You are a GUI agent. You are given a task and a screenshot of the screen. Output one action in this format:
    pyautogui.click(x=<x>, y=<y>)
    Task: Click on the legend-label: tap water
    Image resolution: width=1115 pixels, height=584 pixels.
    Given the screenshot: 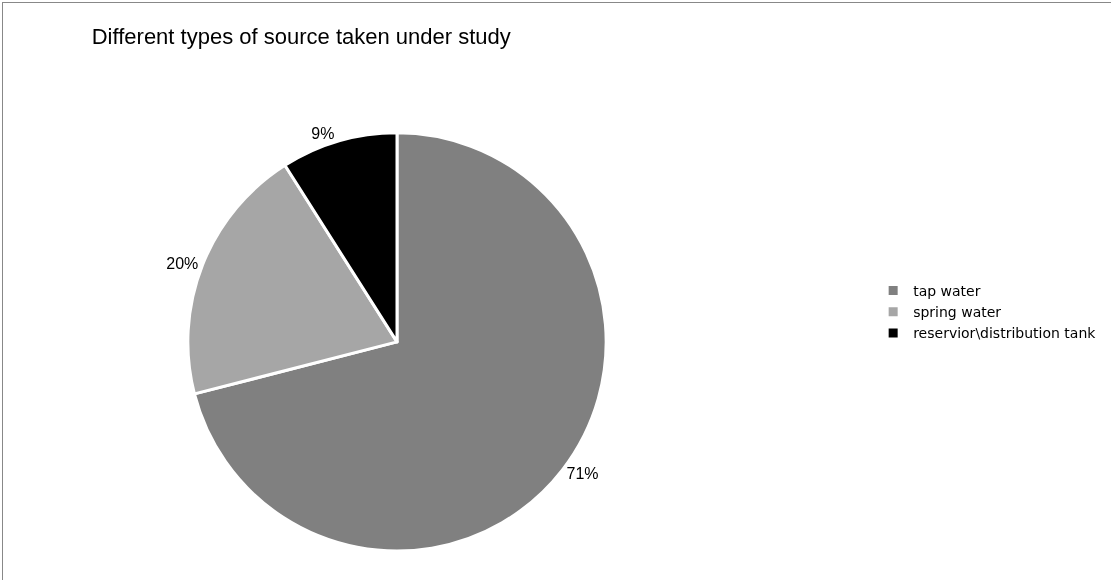 What is the action you would take?
    pyautogui.click(x=947, y=291)
    